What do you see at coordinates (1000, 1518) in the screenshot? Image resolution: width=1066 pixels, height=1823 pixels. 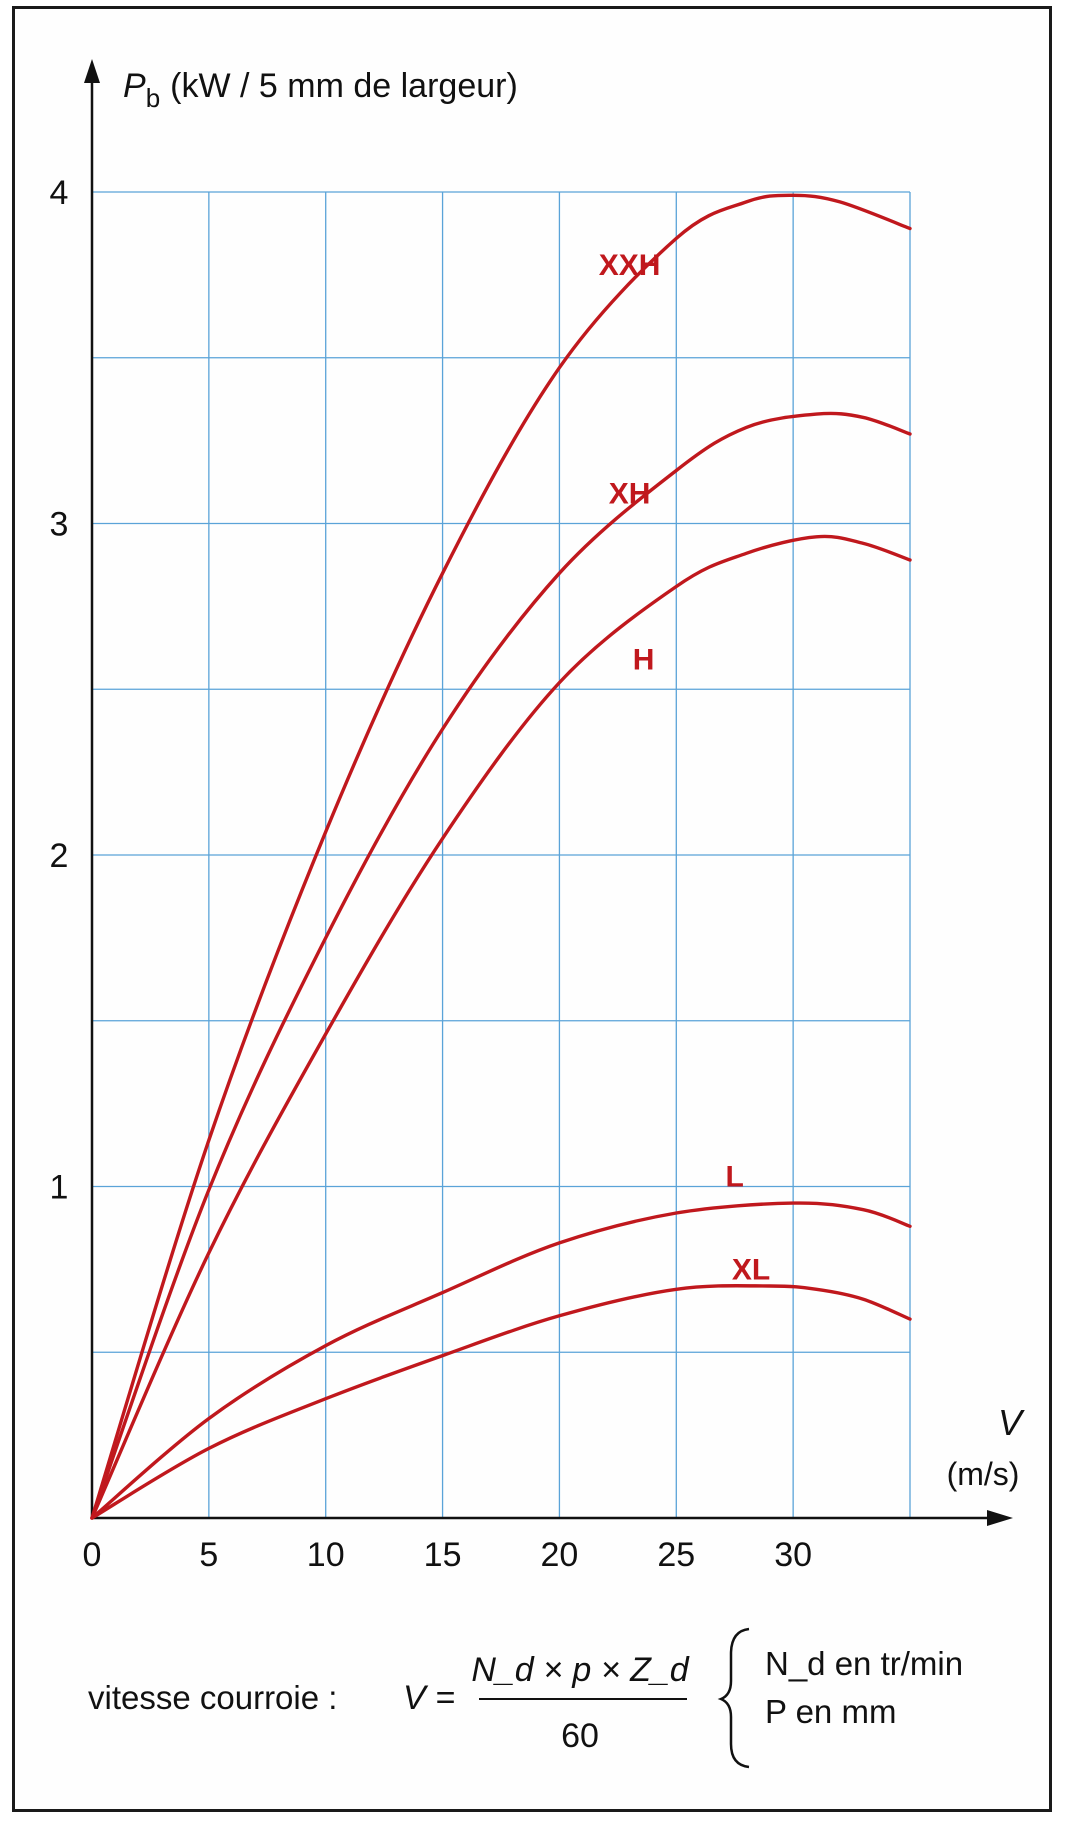 I see `x-axis-arrow` at bounding box center [1000, 1518].